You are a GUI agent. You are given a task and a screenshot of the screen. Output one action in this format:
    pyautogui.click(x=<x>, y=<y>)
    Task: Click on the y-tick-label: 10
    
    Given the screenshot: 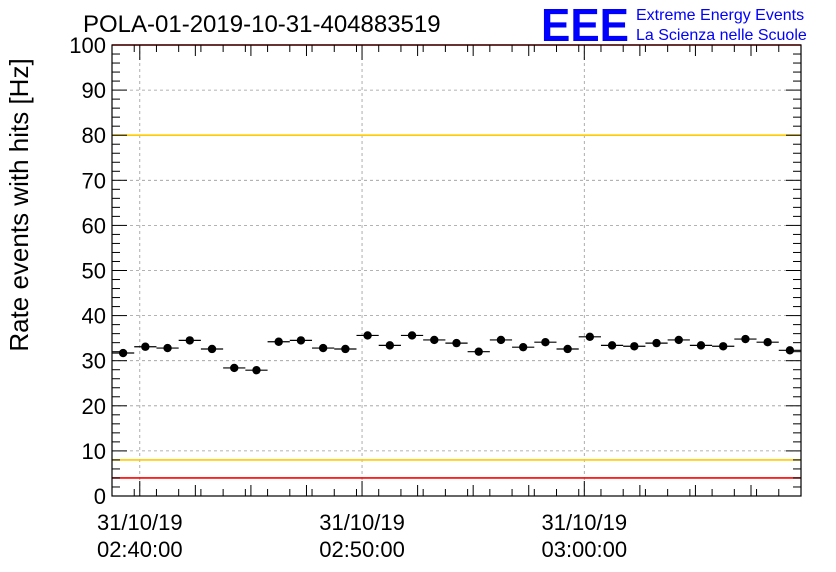 What is the action you would take?
    pyautogui.click(x=94, y=451)
    